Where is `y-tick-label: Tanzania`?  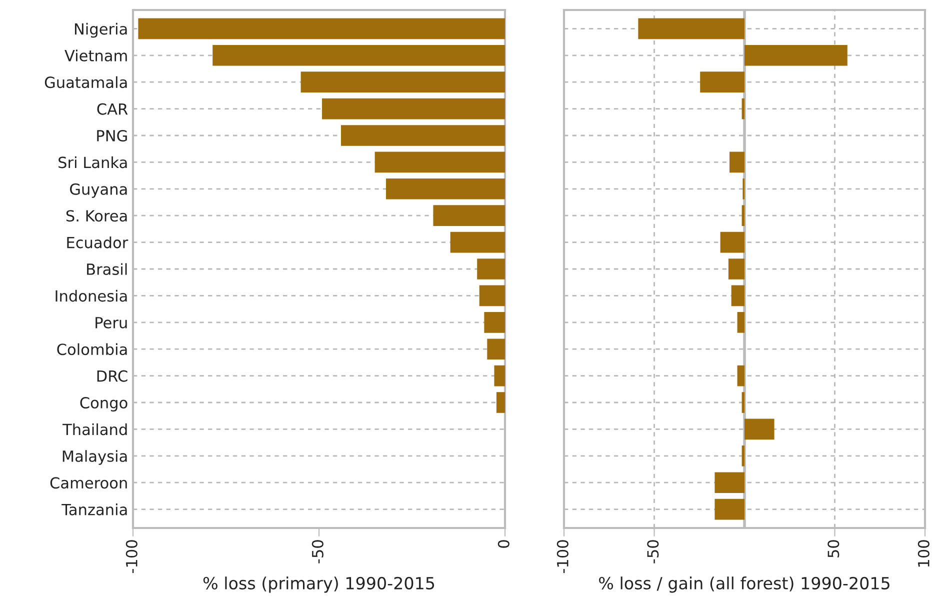
y-tick-label: Tanzania is located at coordinates (94, 510).